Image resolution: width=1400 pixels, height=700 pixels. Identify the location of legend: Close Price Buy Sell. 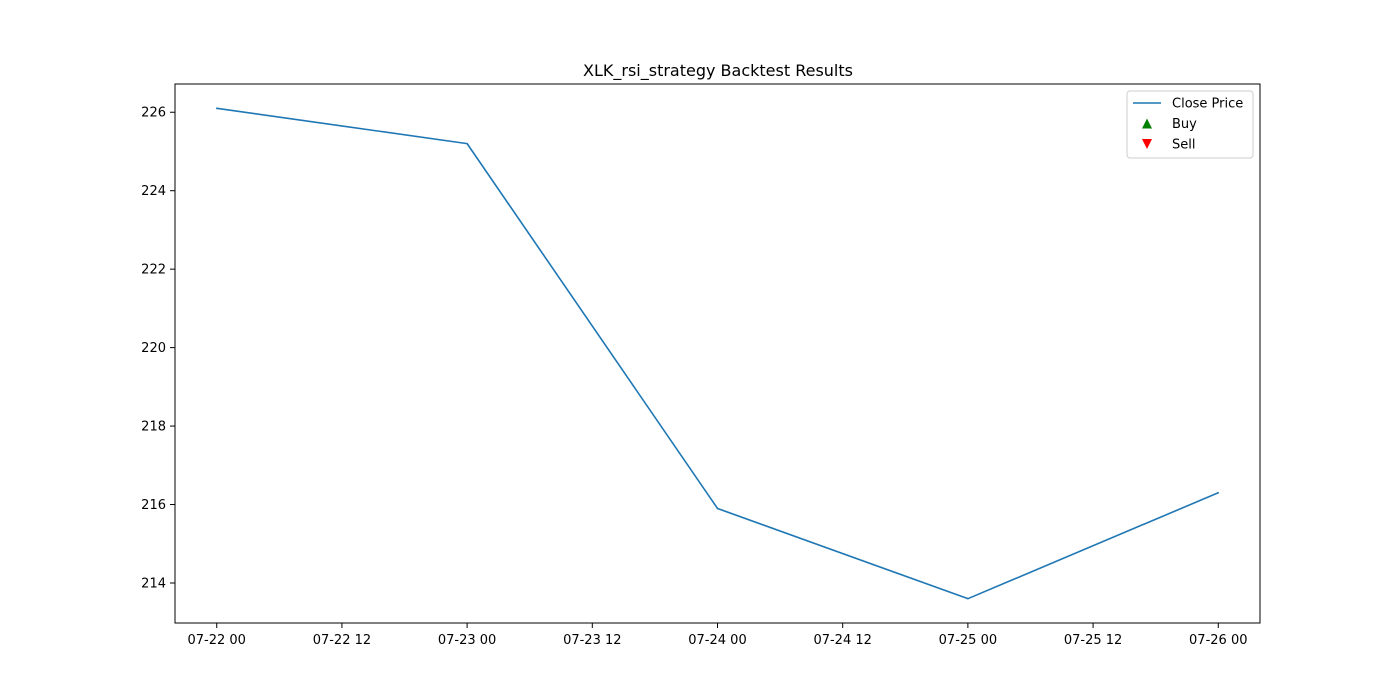
(1190, 124).